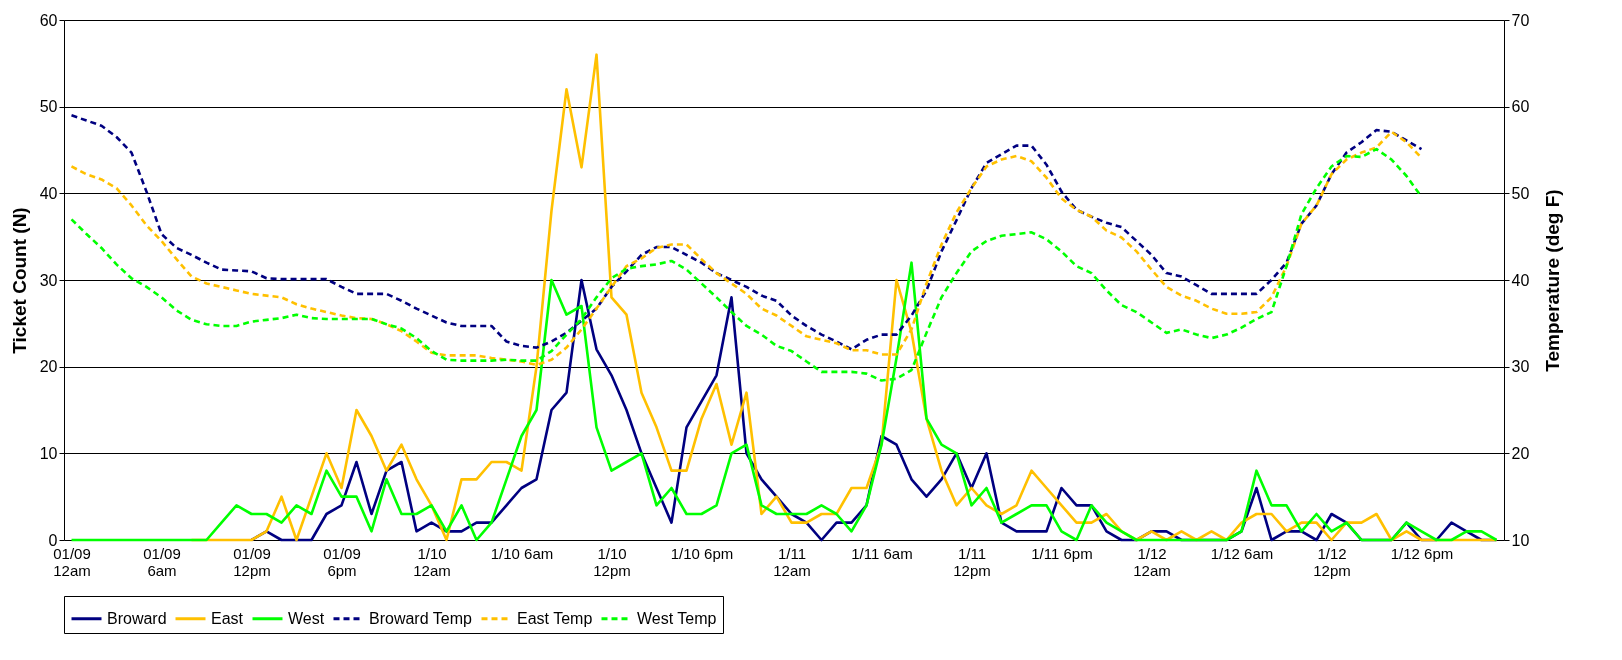  What do you see at coordinates (1520, 20) in the screenshot?
I see `y2-tick-label: 70` at bounding box center [1520, 20].